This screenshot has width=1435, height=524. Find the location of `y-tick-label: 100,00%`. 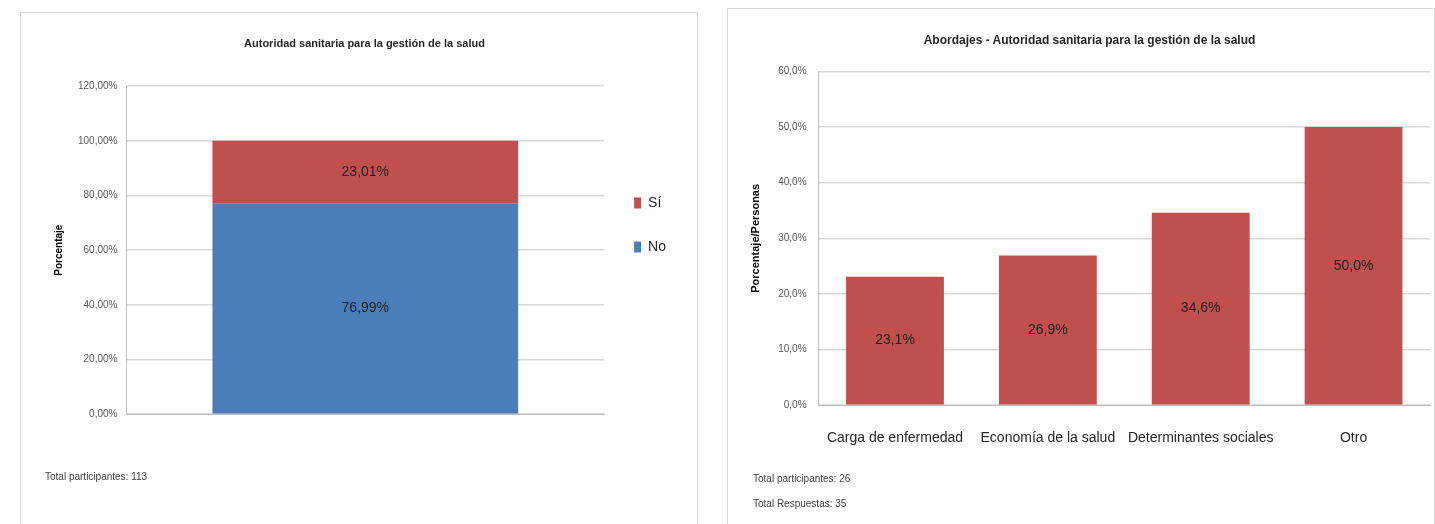

y-tick-label: 100,00% is located at coordinates (97, 140).